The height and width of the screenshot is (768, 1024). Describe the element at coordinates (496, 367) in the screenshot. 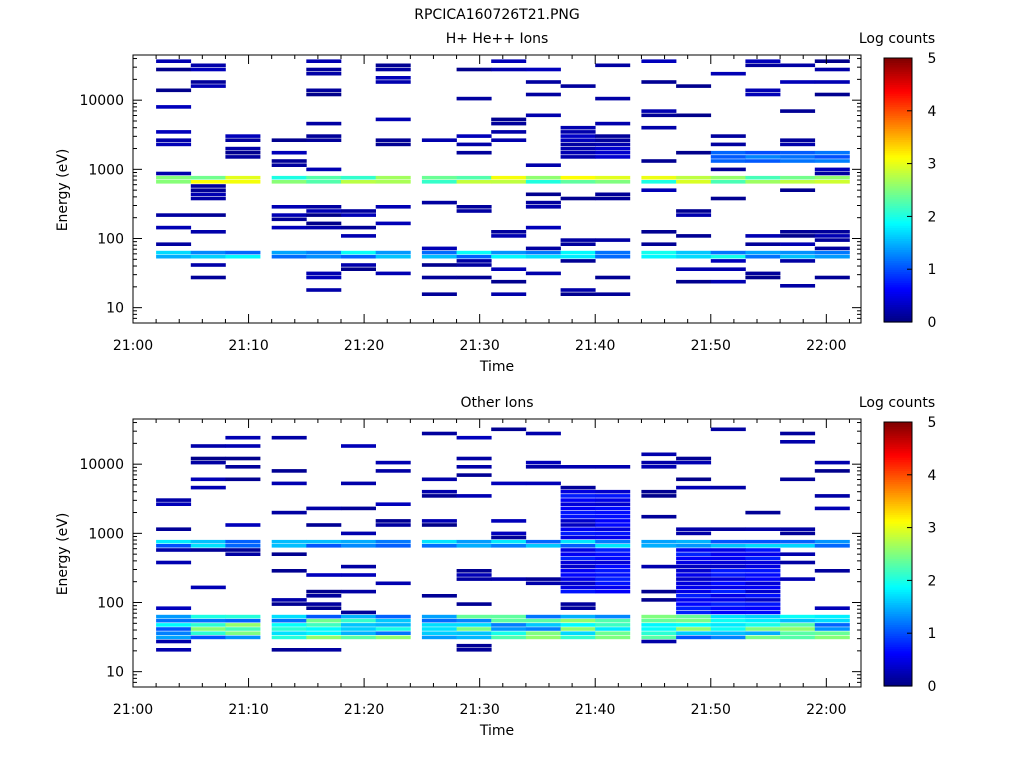

I see `panel-1-xlabel: Time` at that location.